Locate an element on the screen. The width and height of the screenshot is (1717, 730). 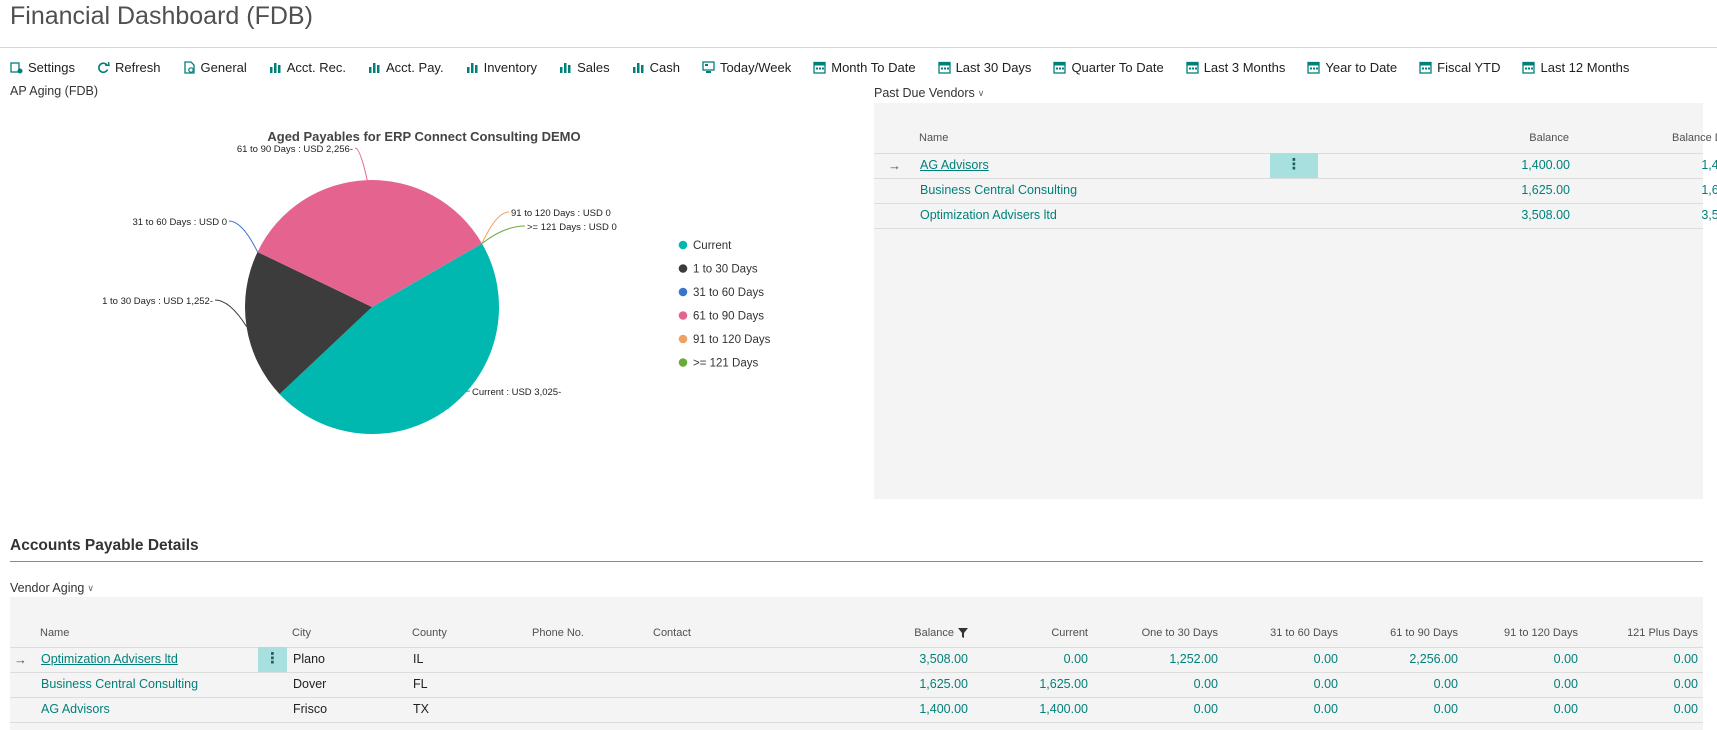
bar-chart-icon is located at coordinates (638, 67).